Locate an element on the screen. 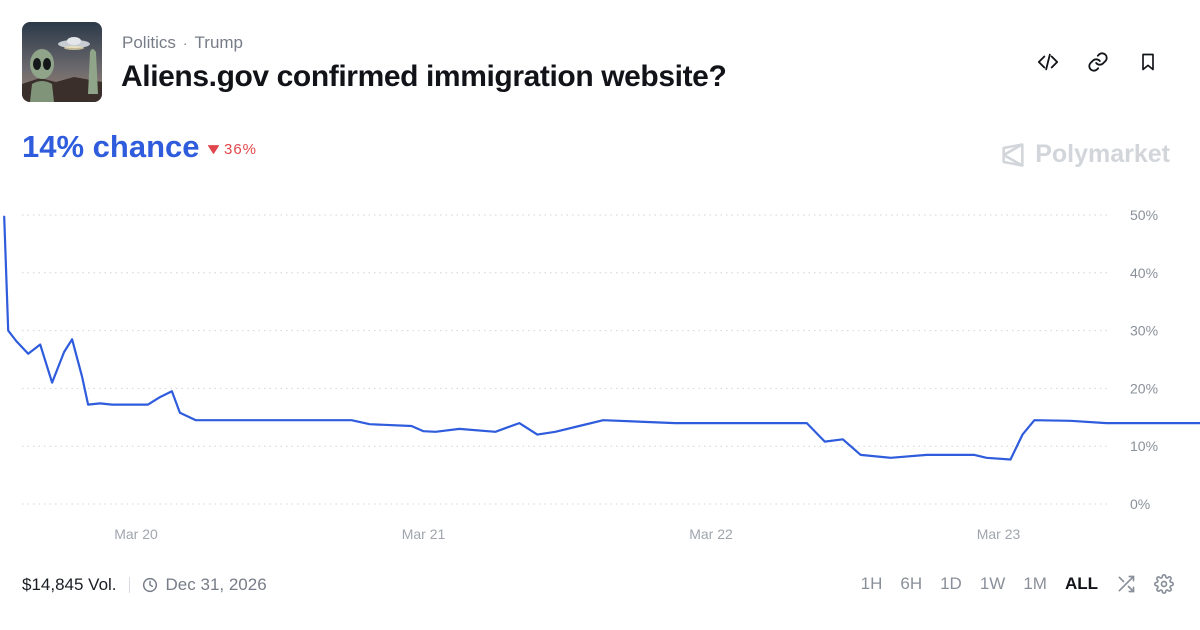 The height and width of the screenshot is (630, 1200). clock-icon is located at coordinates (149, 585).